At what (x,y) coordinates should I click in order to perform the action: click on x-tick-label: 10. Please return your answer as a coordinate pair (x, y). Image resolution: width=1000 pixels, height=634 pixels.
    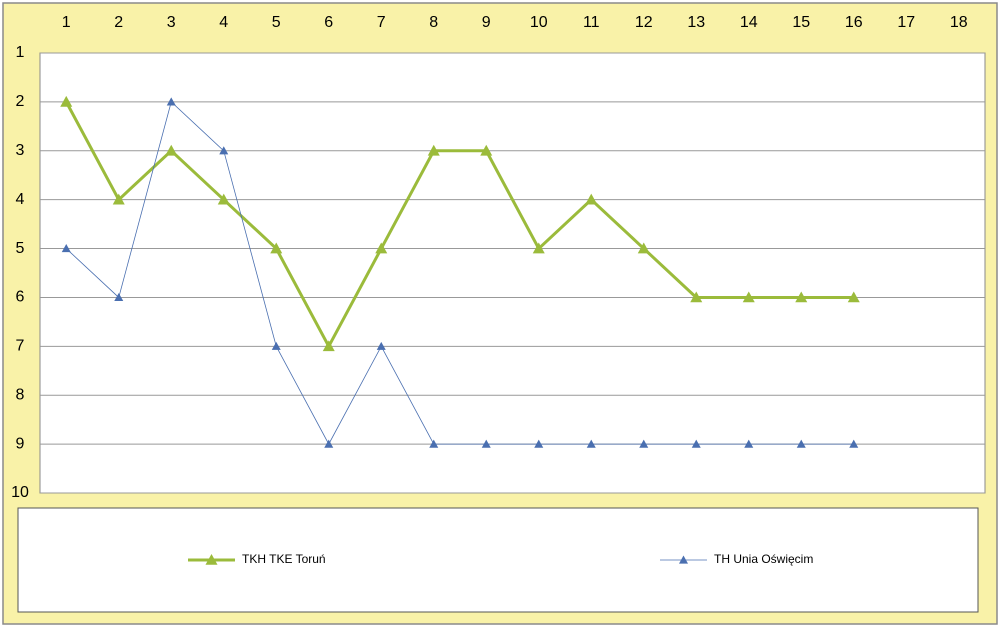
    Looking at the image, I should click on (539, 22).